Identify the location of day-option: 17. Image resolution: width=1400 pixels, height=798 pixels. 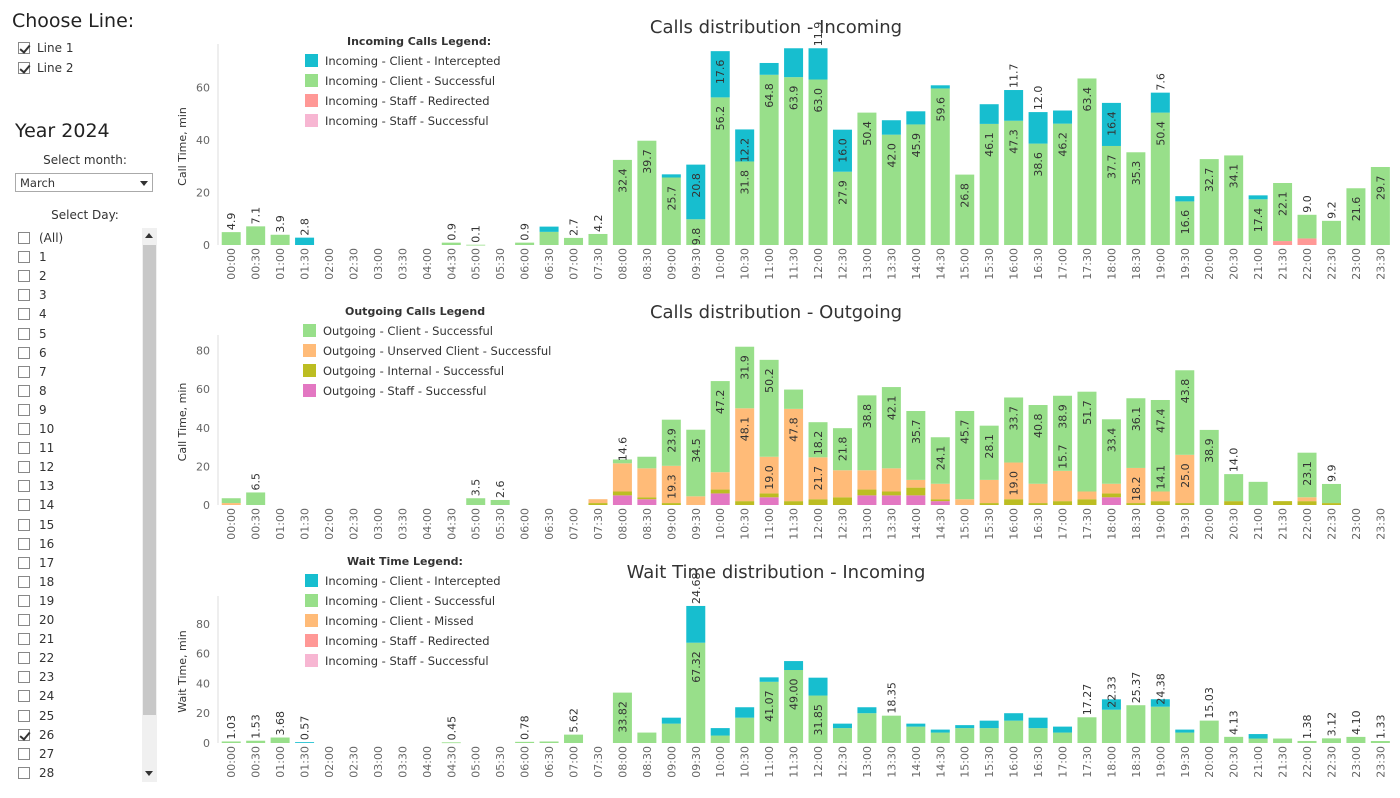
(36, 563).